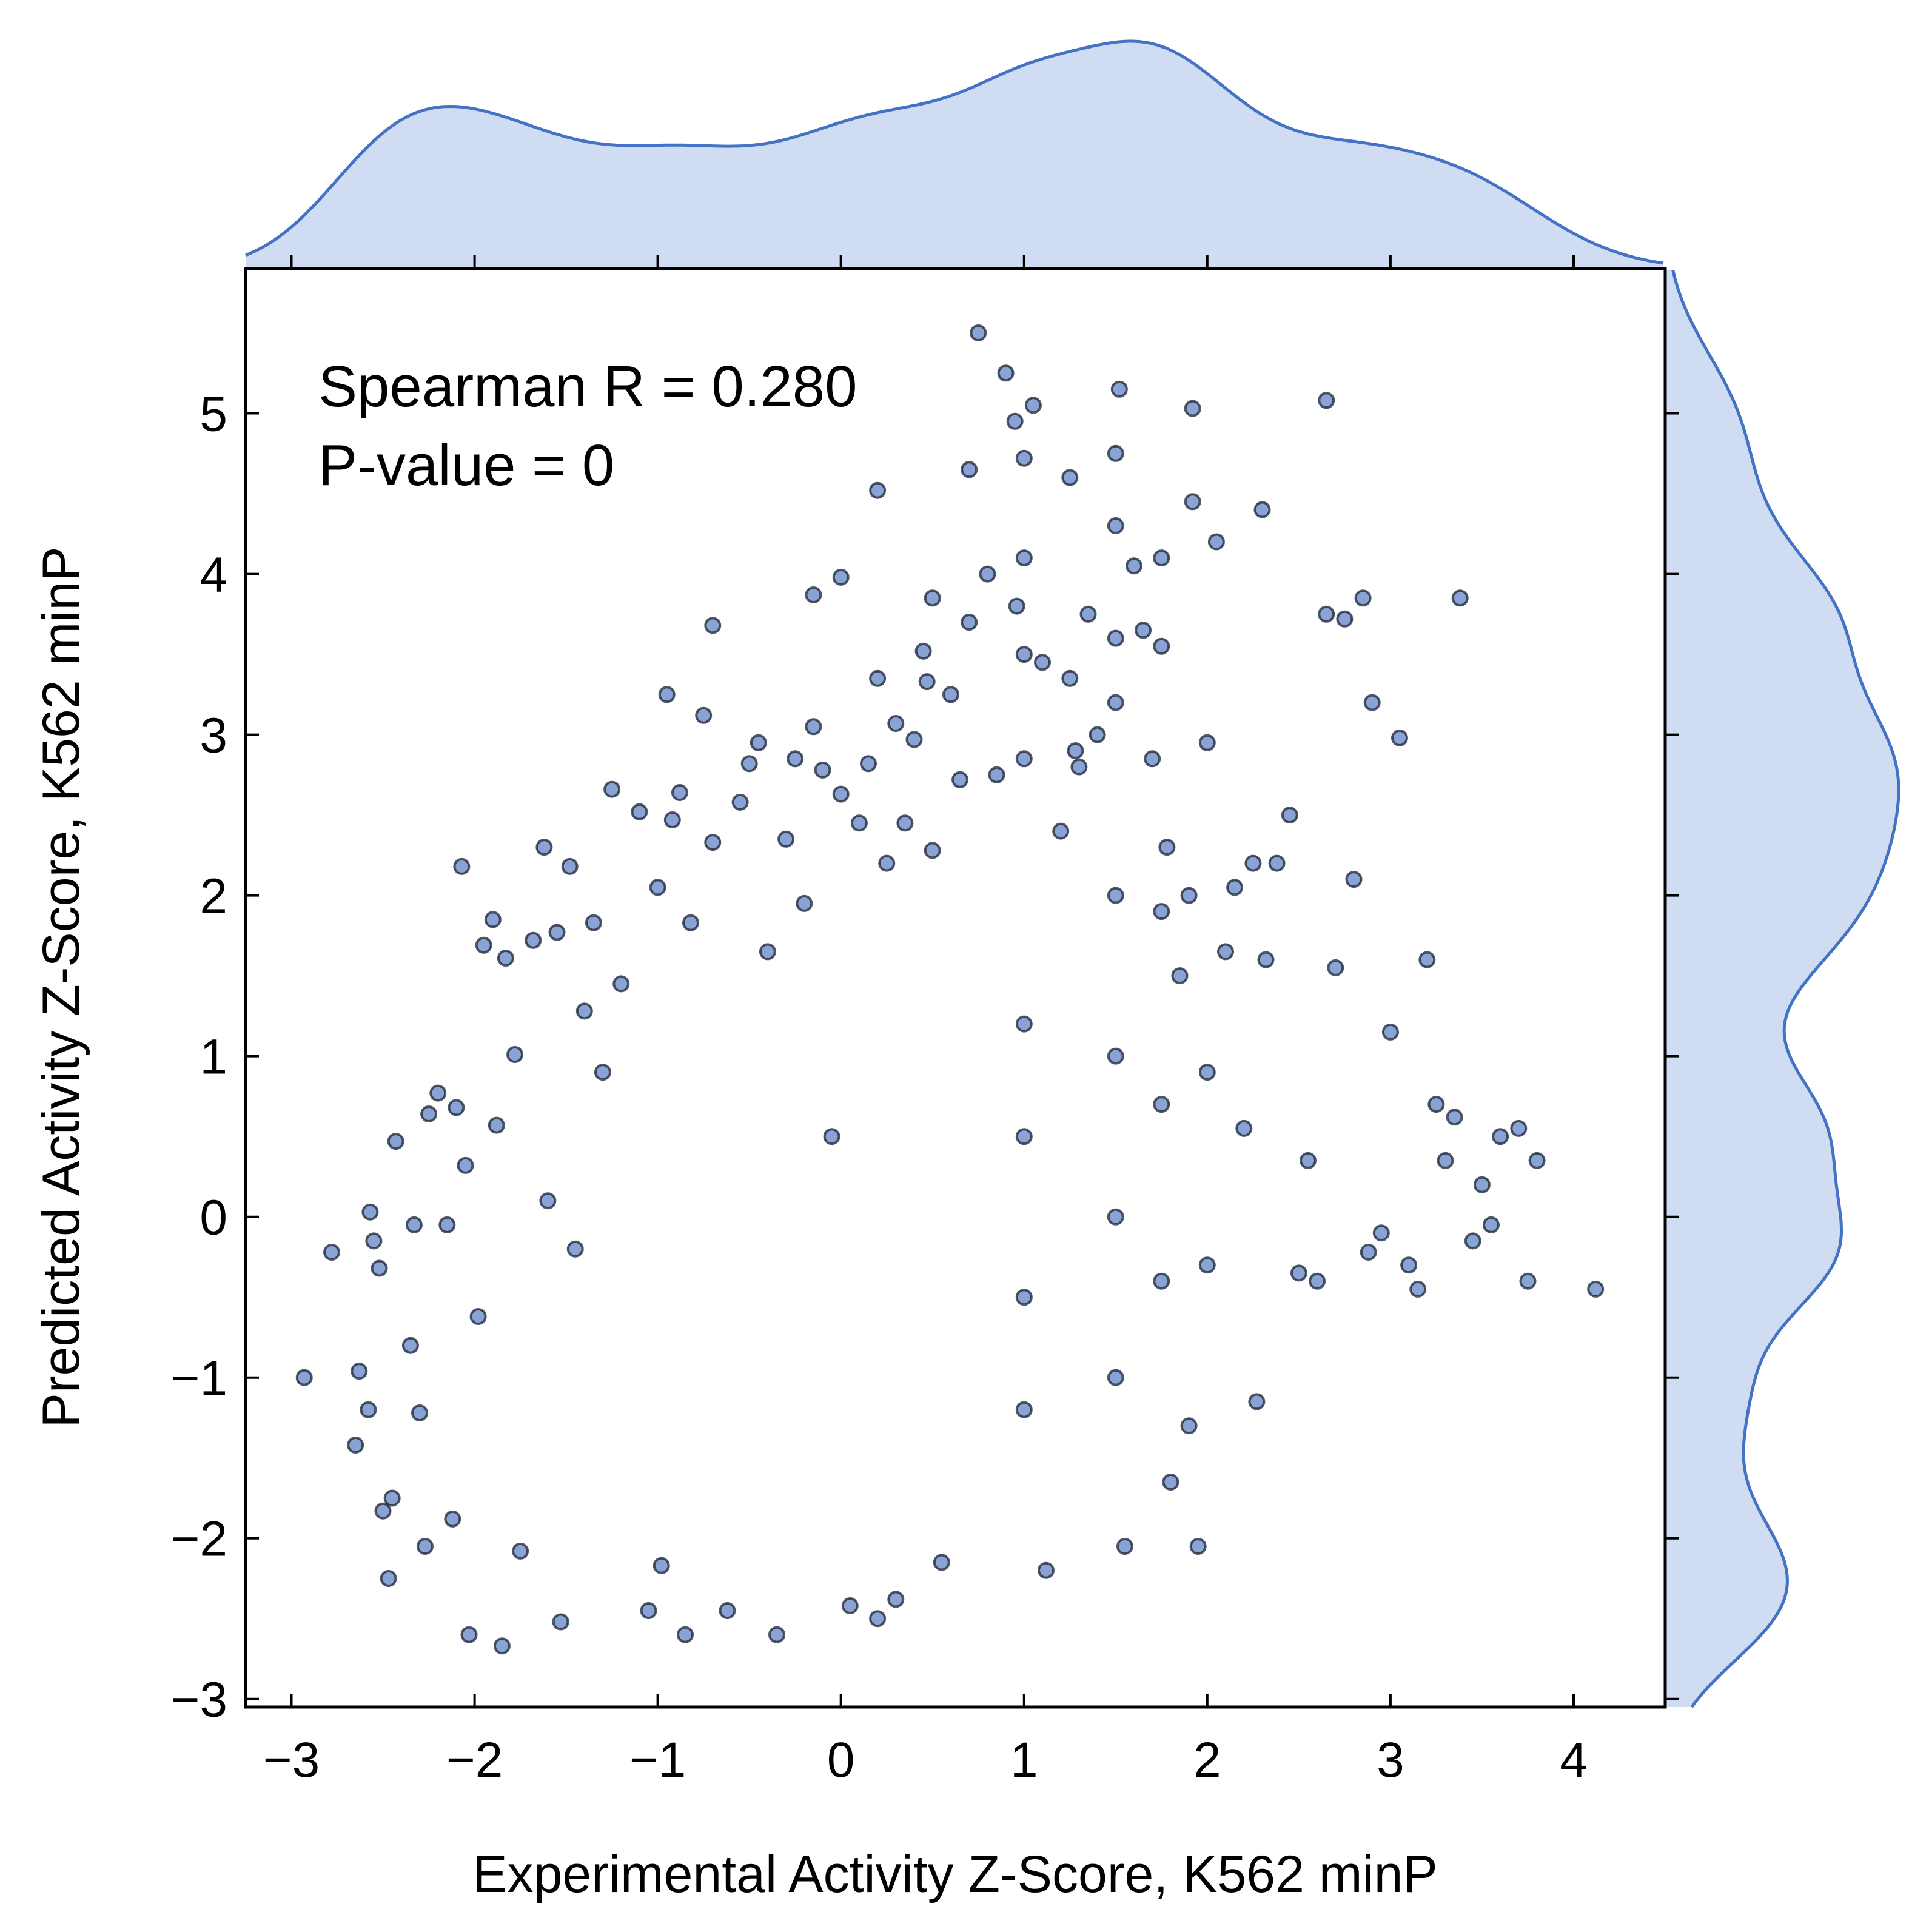  What do you see at coordinates (1574, 1760) in the screenshot?
I see `x-tick-label: 4` at bounding box center [1574, 1760].